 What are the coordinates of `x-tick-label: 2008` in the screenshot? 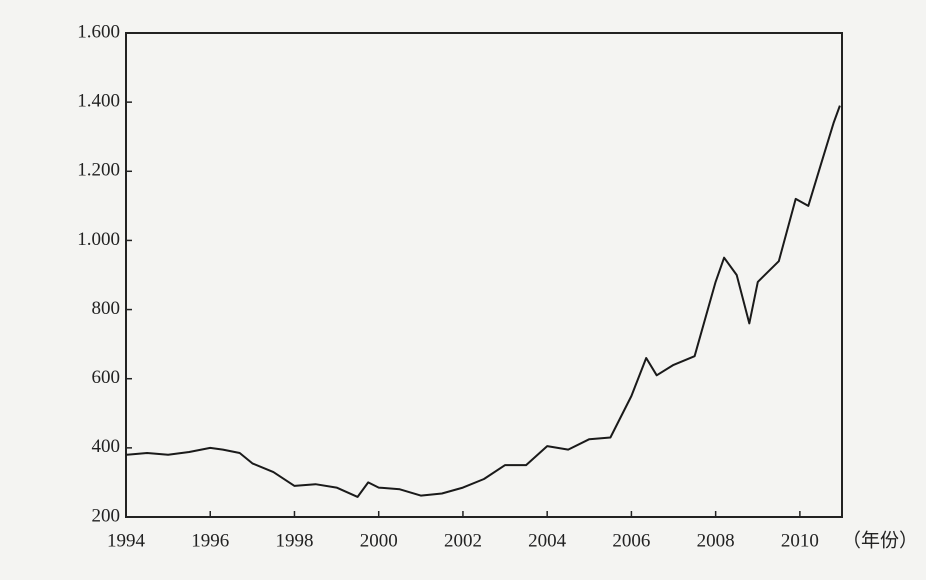 It's located at (716, 540).